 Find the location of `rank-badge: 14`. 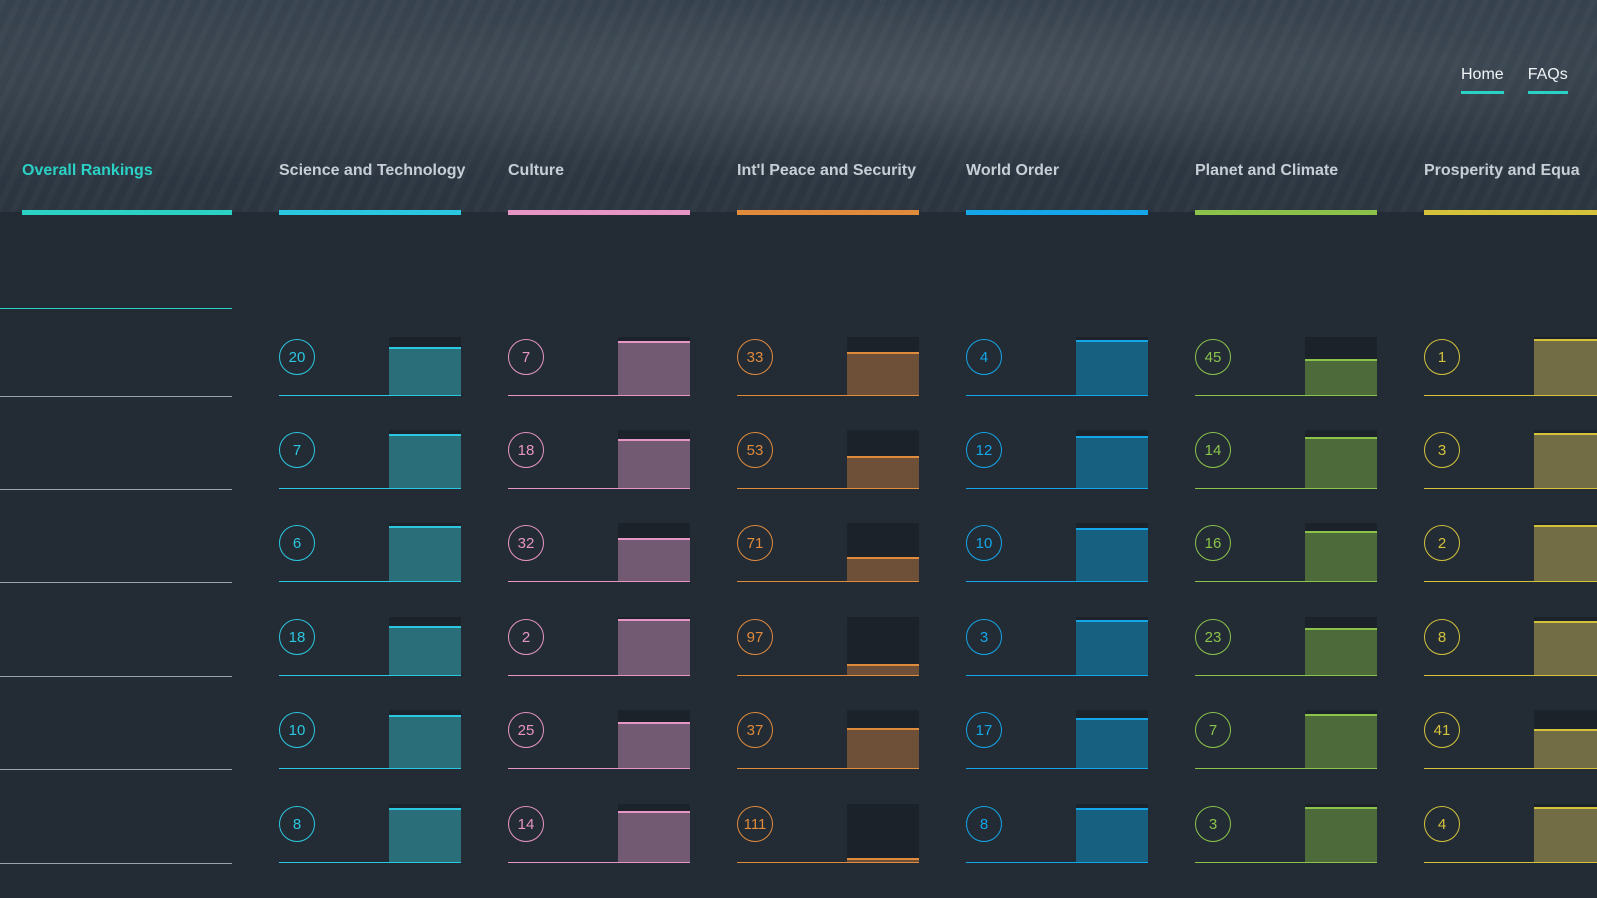

rank-badge: 14 is located at coordinates (526, 824).